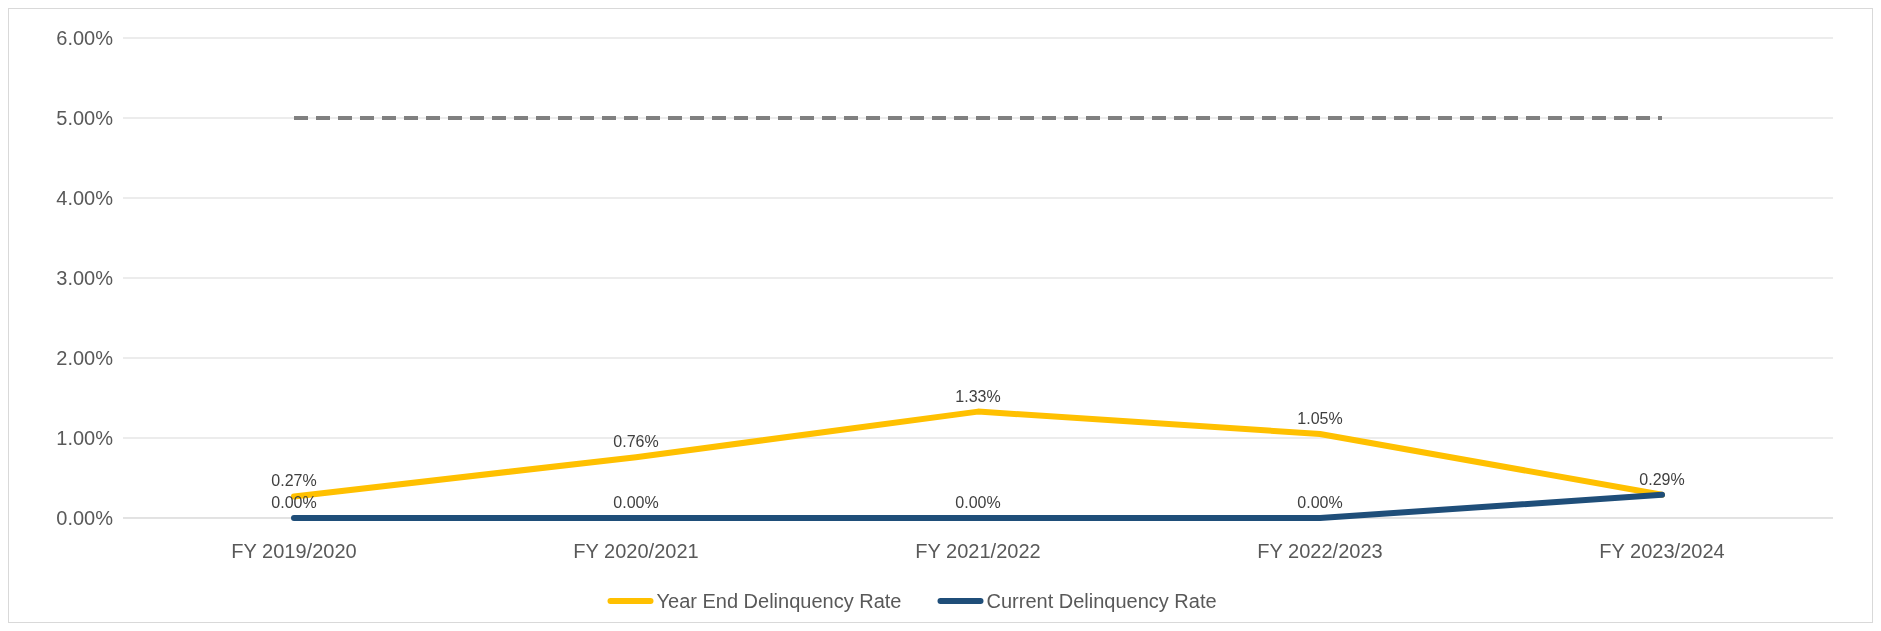 Image resolution: width=1881 pixels, height=631 pixels. Describe the element at coordinates (85, 438) in the screenshot. I see `y-tick-label: 1.00%` at that location.